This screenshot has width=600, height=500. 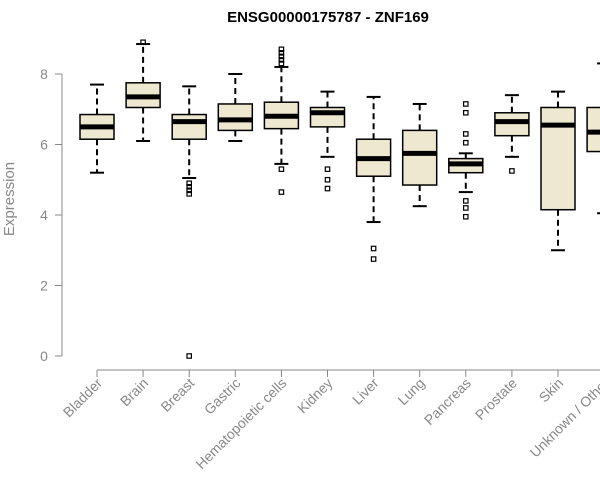 I want to click on x-tick-label: Pancreas, so click(x=447, y=401).